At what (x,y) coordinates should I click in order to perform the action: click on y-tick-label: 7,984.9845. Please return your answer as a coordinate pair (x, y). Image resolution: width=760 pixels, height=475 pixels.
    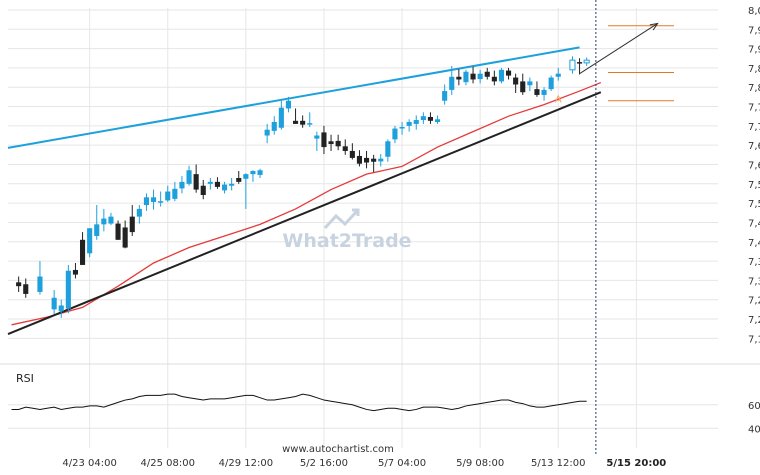
    Looking at the image, I should click on (754, 30).